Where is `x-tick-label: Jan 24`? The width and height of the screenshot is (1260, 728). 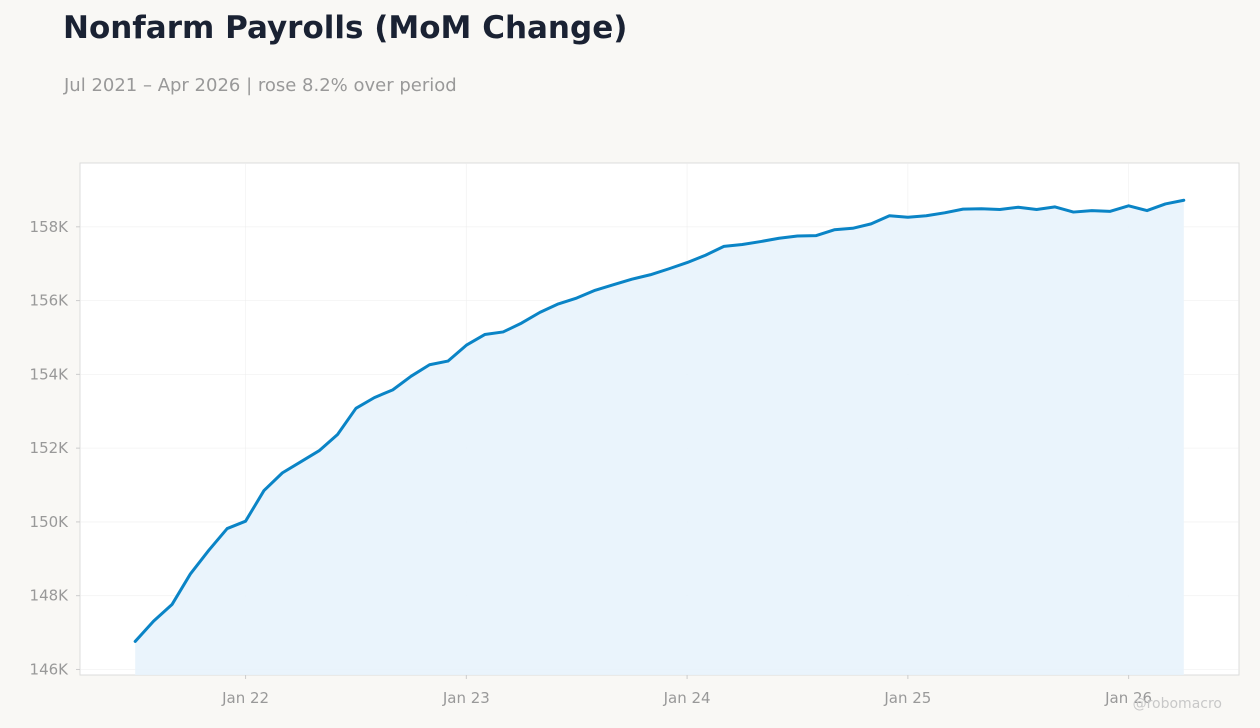 x-tick-label: Jan 24 is located at coordinates (687, 698).